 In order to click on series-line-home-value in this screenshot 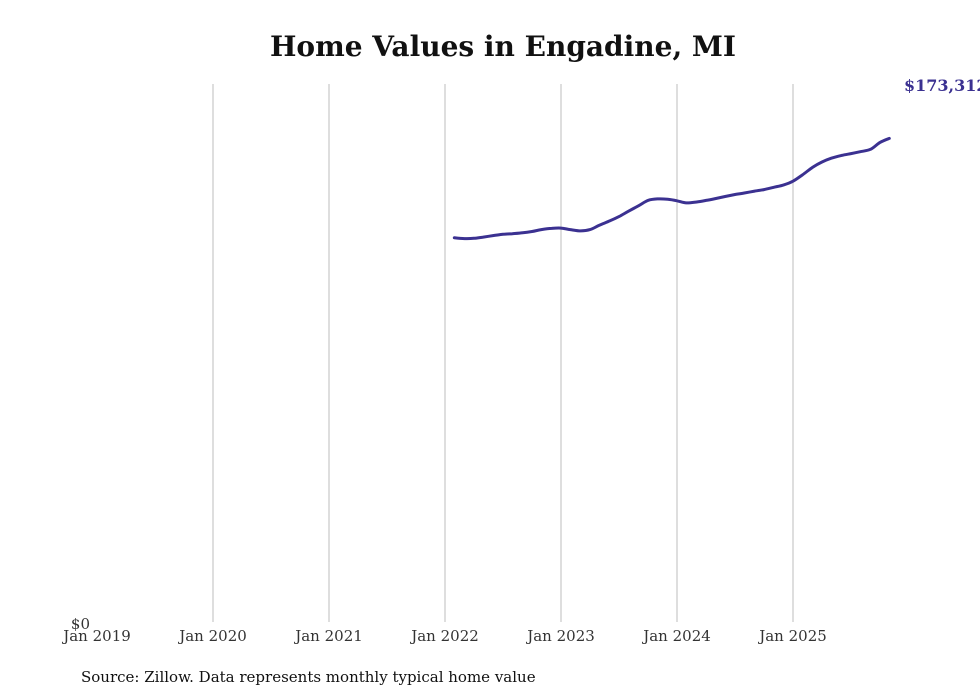, I will do `click(671, 188)`.